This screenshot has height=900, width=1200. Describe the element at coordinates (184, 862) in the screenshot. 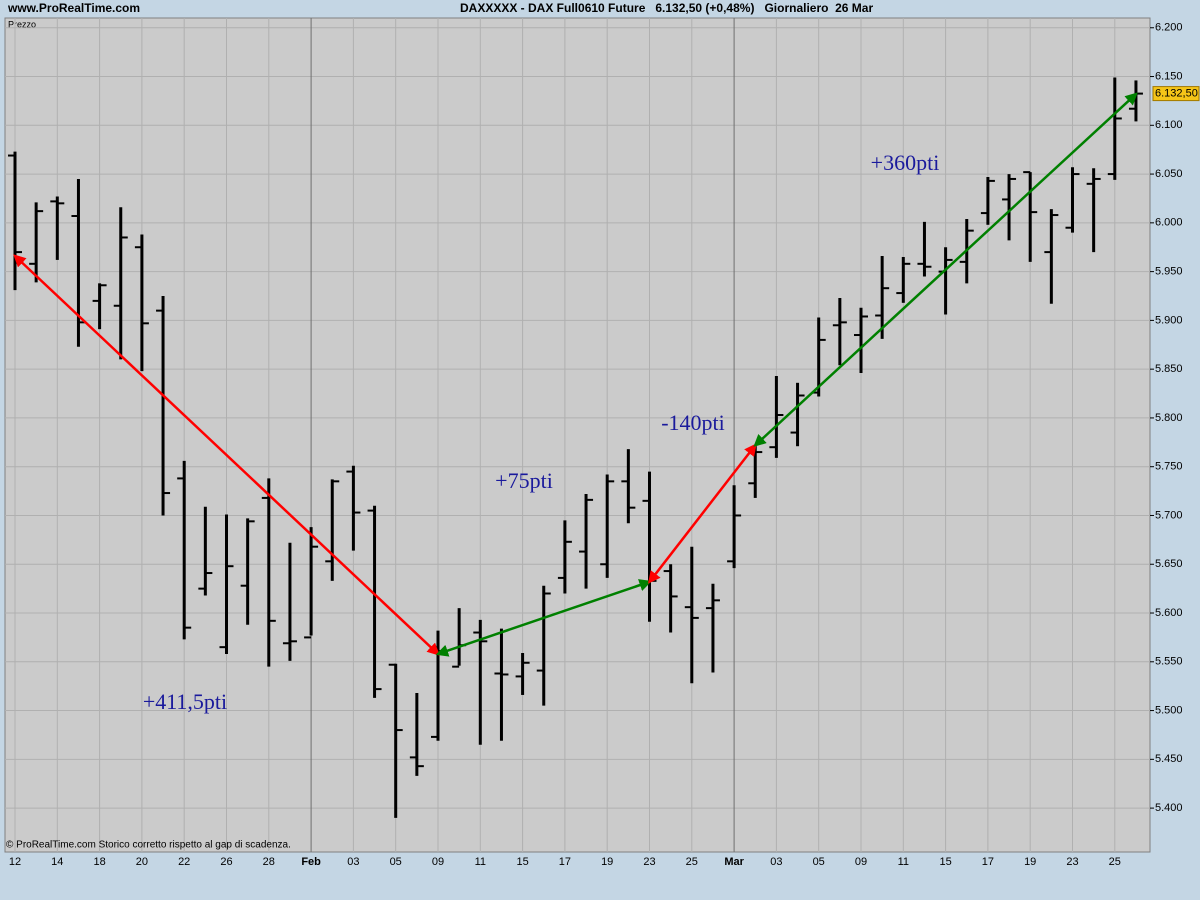

I see `x-tick-label: 22` at that location.